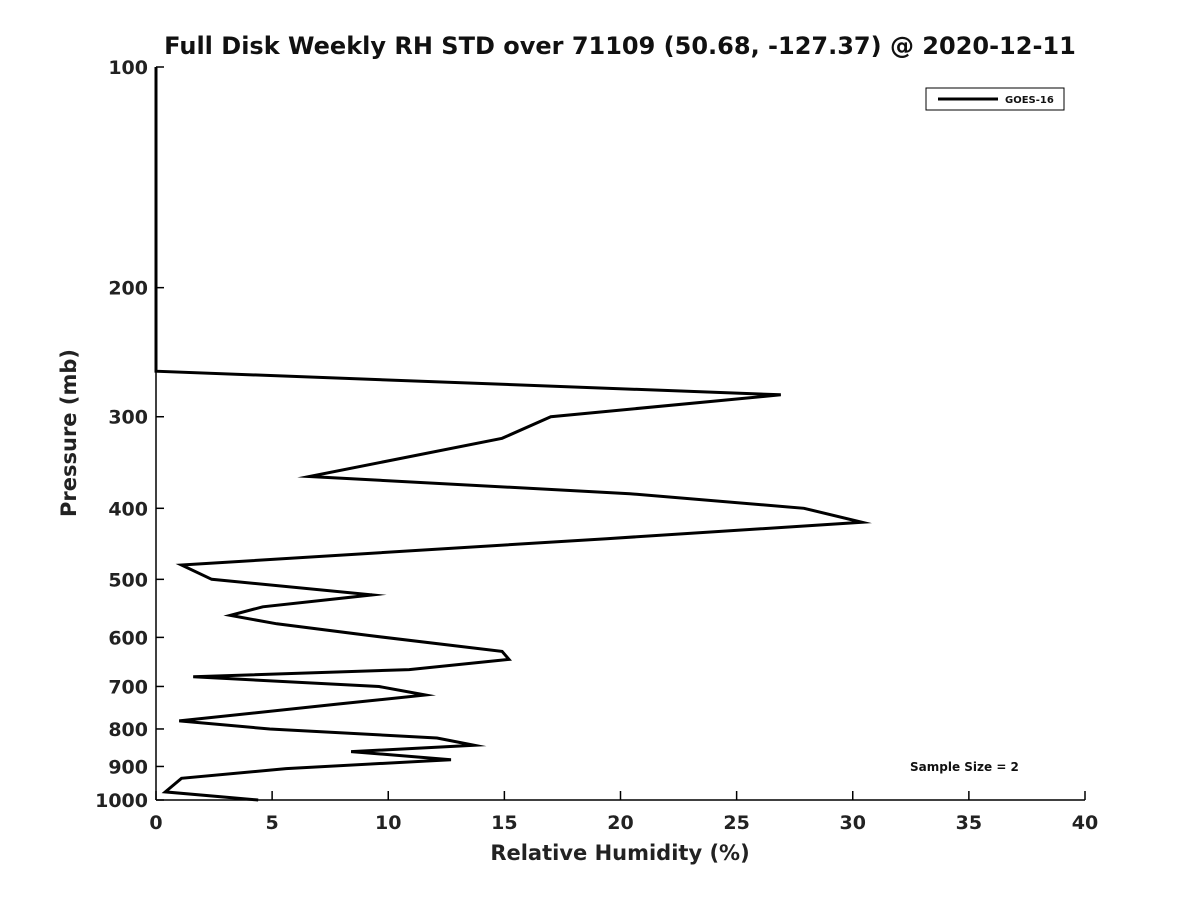 The image size is (1200, 900). What do you see at coordinates (129, 434) in the screenshot?
I see `y-axis-ticks: 100 200 300 400 500 600 700 800 900 1000` at bounding box center [129, 434].